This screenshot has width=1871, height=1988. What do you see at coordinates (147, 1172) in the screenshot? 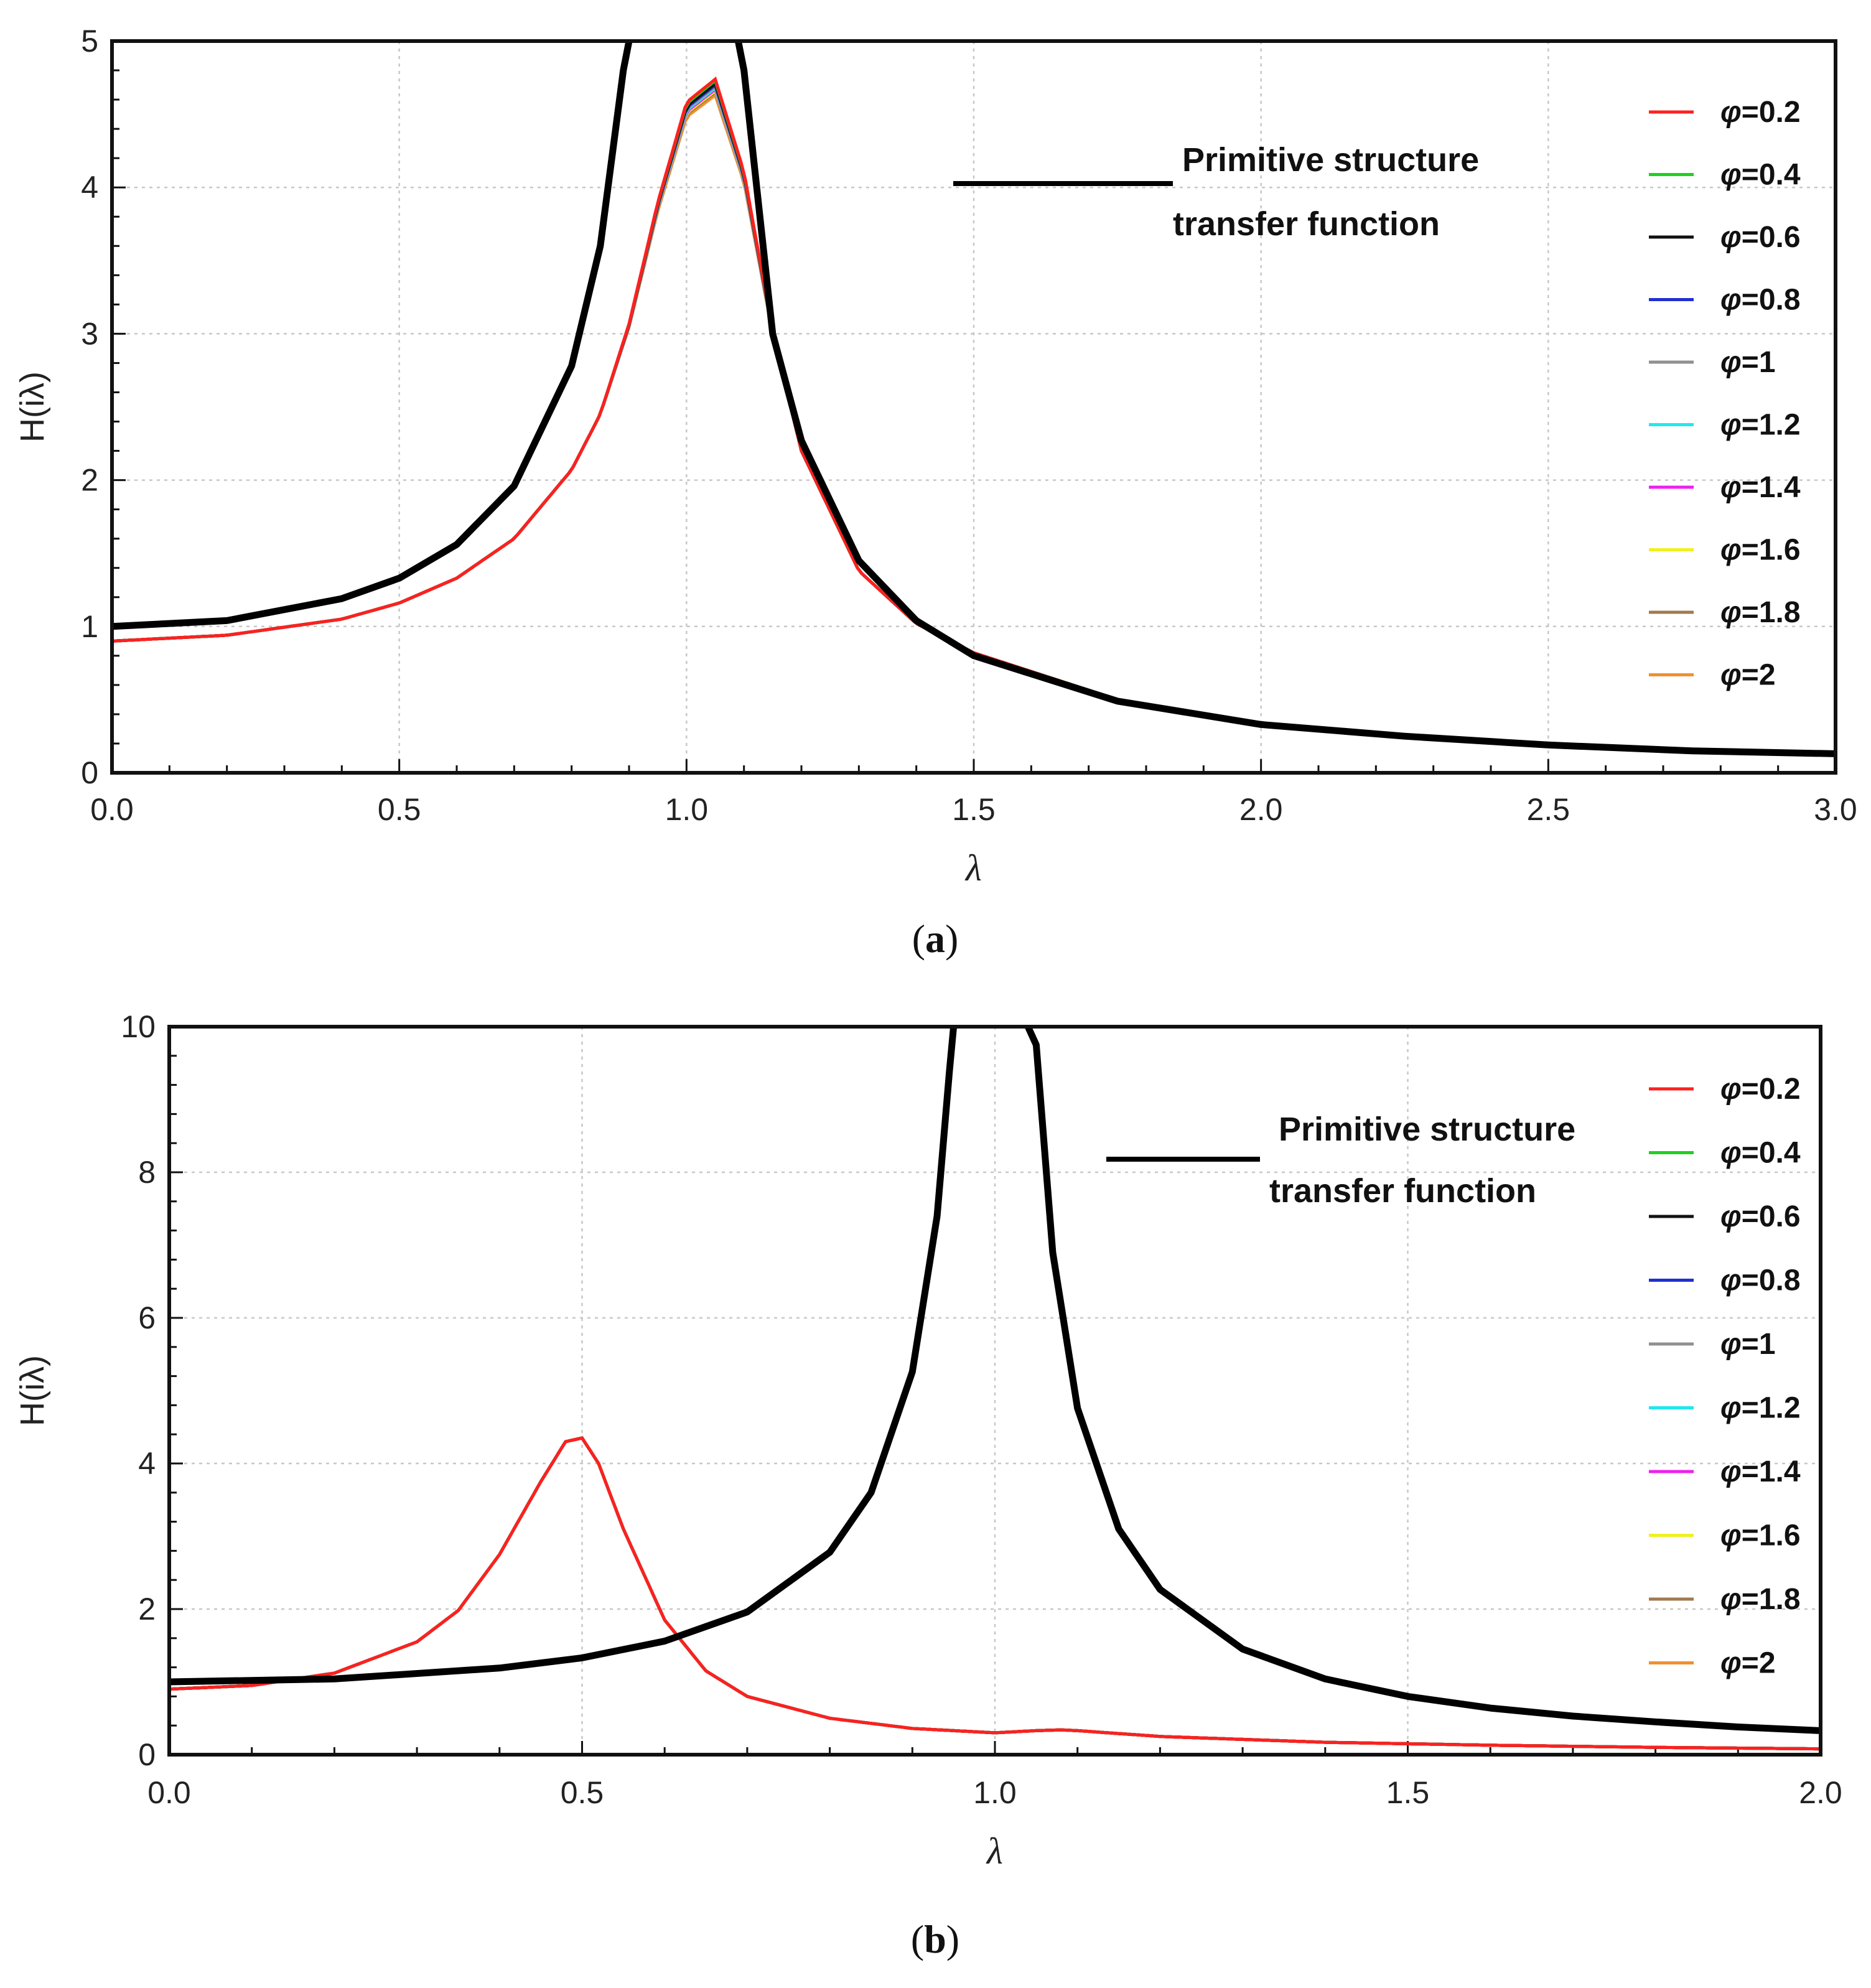
I see `y-tick-label: 8` at bounding box center [147, 1172].